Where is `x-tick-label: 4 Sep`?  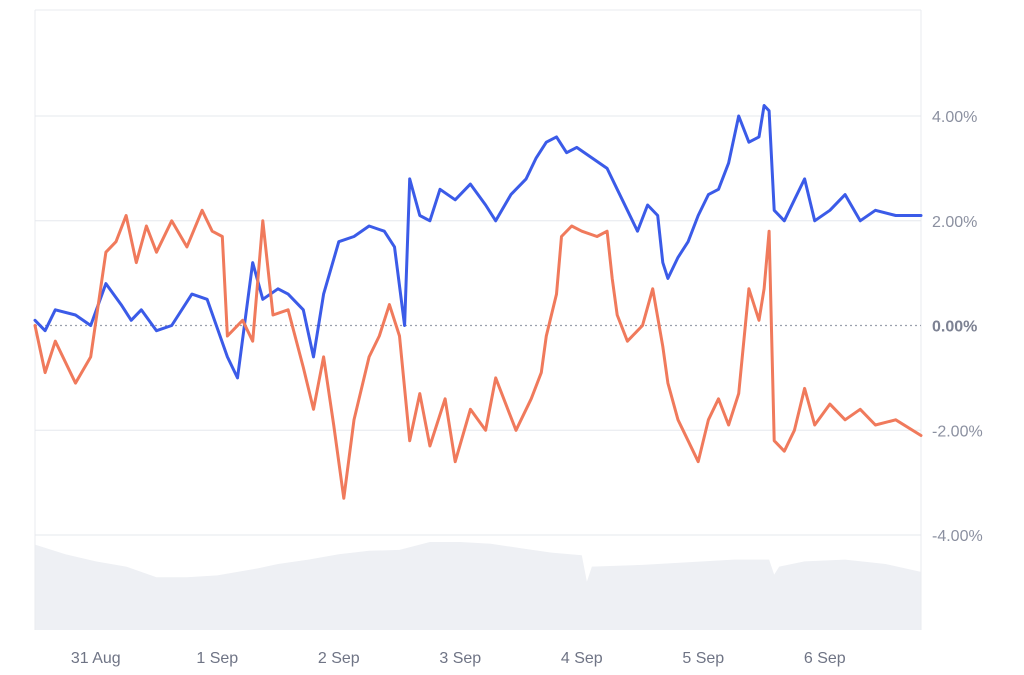
x-tick-label: 4 Sep is located at coordinates (582, 658).